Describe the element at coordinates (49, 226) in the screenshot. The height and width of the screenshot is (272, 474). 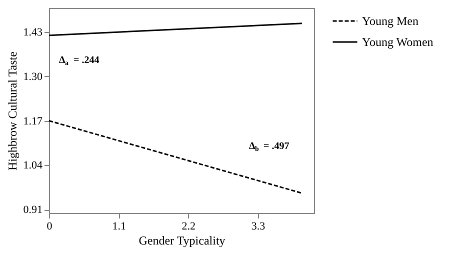
I see `x-tick-label: 0` at that location.